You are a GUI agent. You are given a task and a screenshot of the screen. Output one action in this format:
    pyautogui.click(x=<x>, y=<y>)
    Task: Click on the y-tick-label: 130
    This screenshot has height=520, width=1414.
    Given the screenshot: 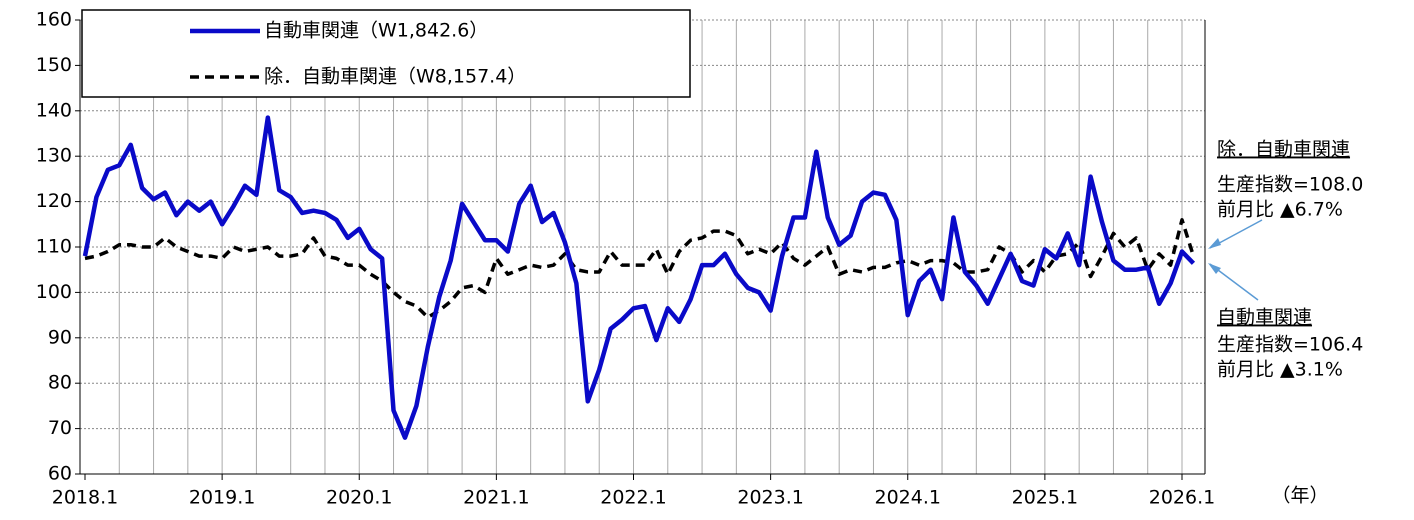 What is the action you would take?
    pyautogui.click(x=54, y=156)
    